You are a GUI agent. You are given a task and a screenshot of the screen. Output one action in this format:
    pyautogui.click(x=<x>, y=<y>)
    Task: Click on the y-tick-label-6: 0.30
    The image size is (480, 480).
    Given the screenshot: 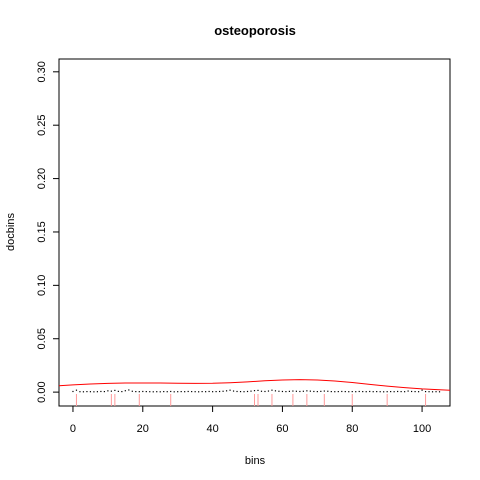 What is the action you would take?
    pyautogui.click(x=42, y=71)
    